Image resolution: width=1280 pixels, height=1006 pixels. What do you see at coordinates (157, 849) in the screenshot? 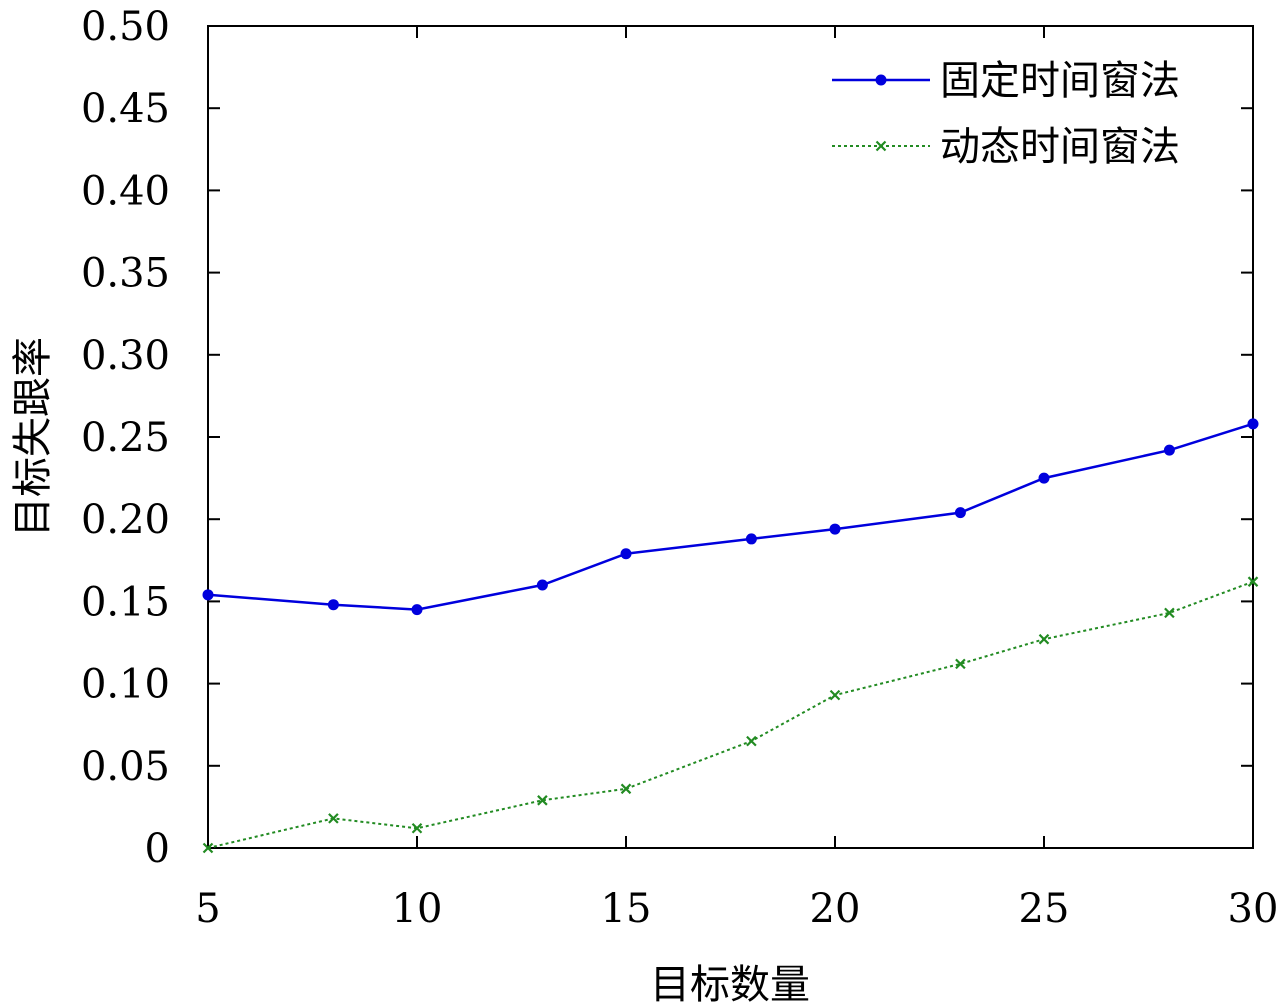
I see `y-tick-label: 0` at bounding box center [157, 849].